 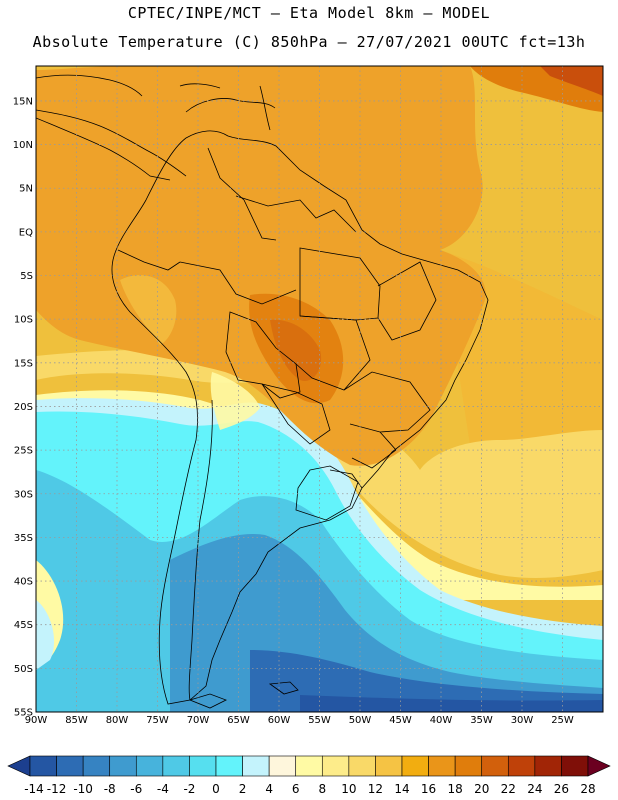 I want to click on field-andes-front, so click(x=235, y=401).